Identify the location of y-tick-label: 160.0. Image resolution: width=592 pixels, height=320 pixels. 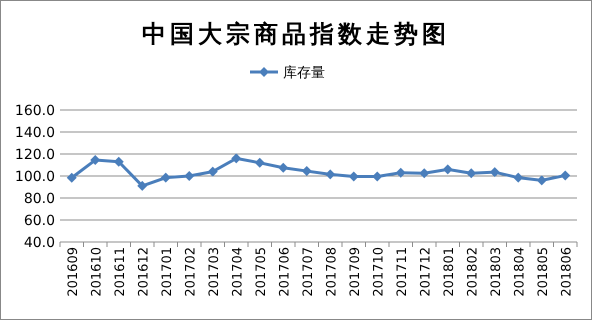
(34, 111).